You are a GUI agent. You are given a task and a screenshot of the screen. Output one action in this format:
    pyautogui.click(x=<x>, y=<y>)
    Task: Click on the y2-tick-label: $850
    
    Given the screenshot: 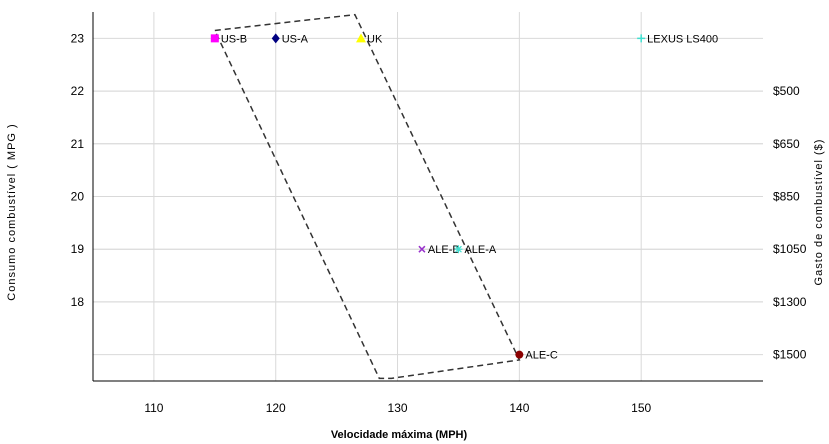 What is the action you would take?
    pyautogui.click(x=786, y=197)
    